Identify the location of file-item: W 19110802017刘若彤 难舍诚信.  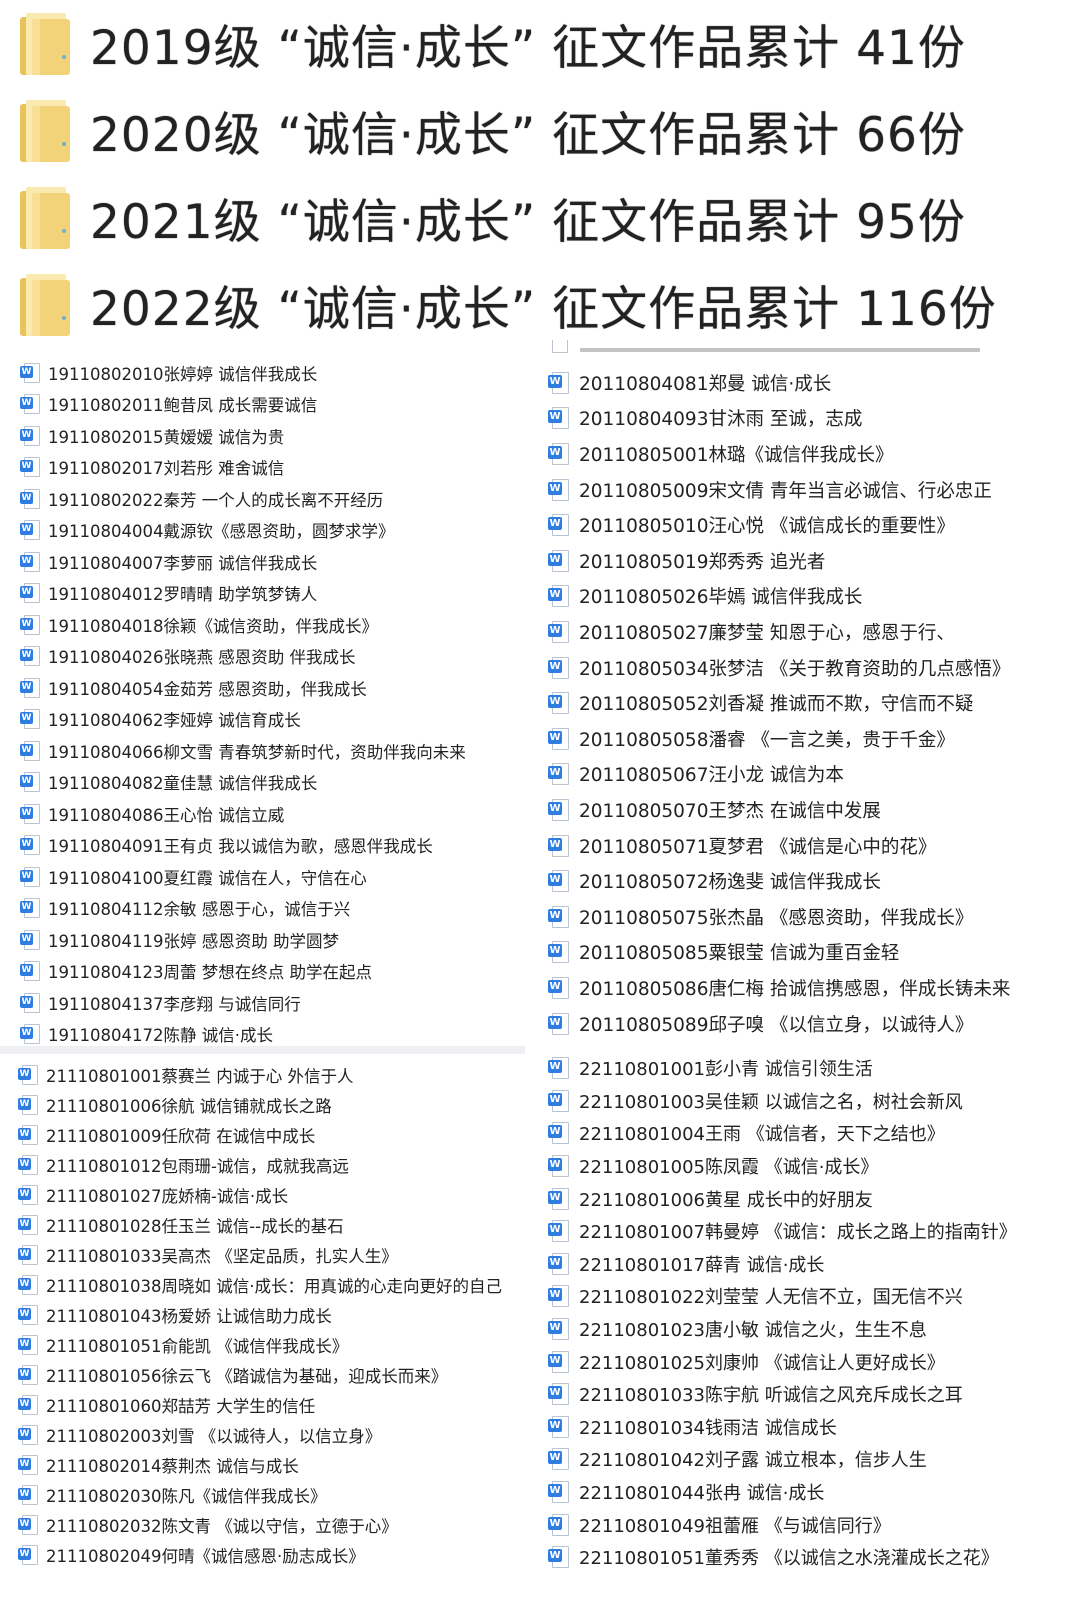
(152, 468).